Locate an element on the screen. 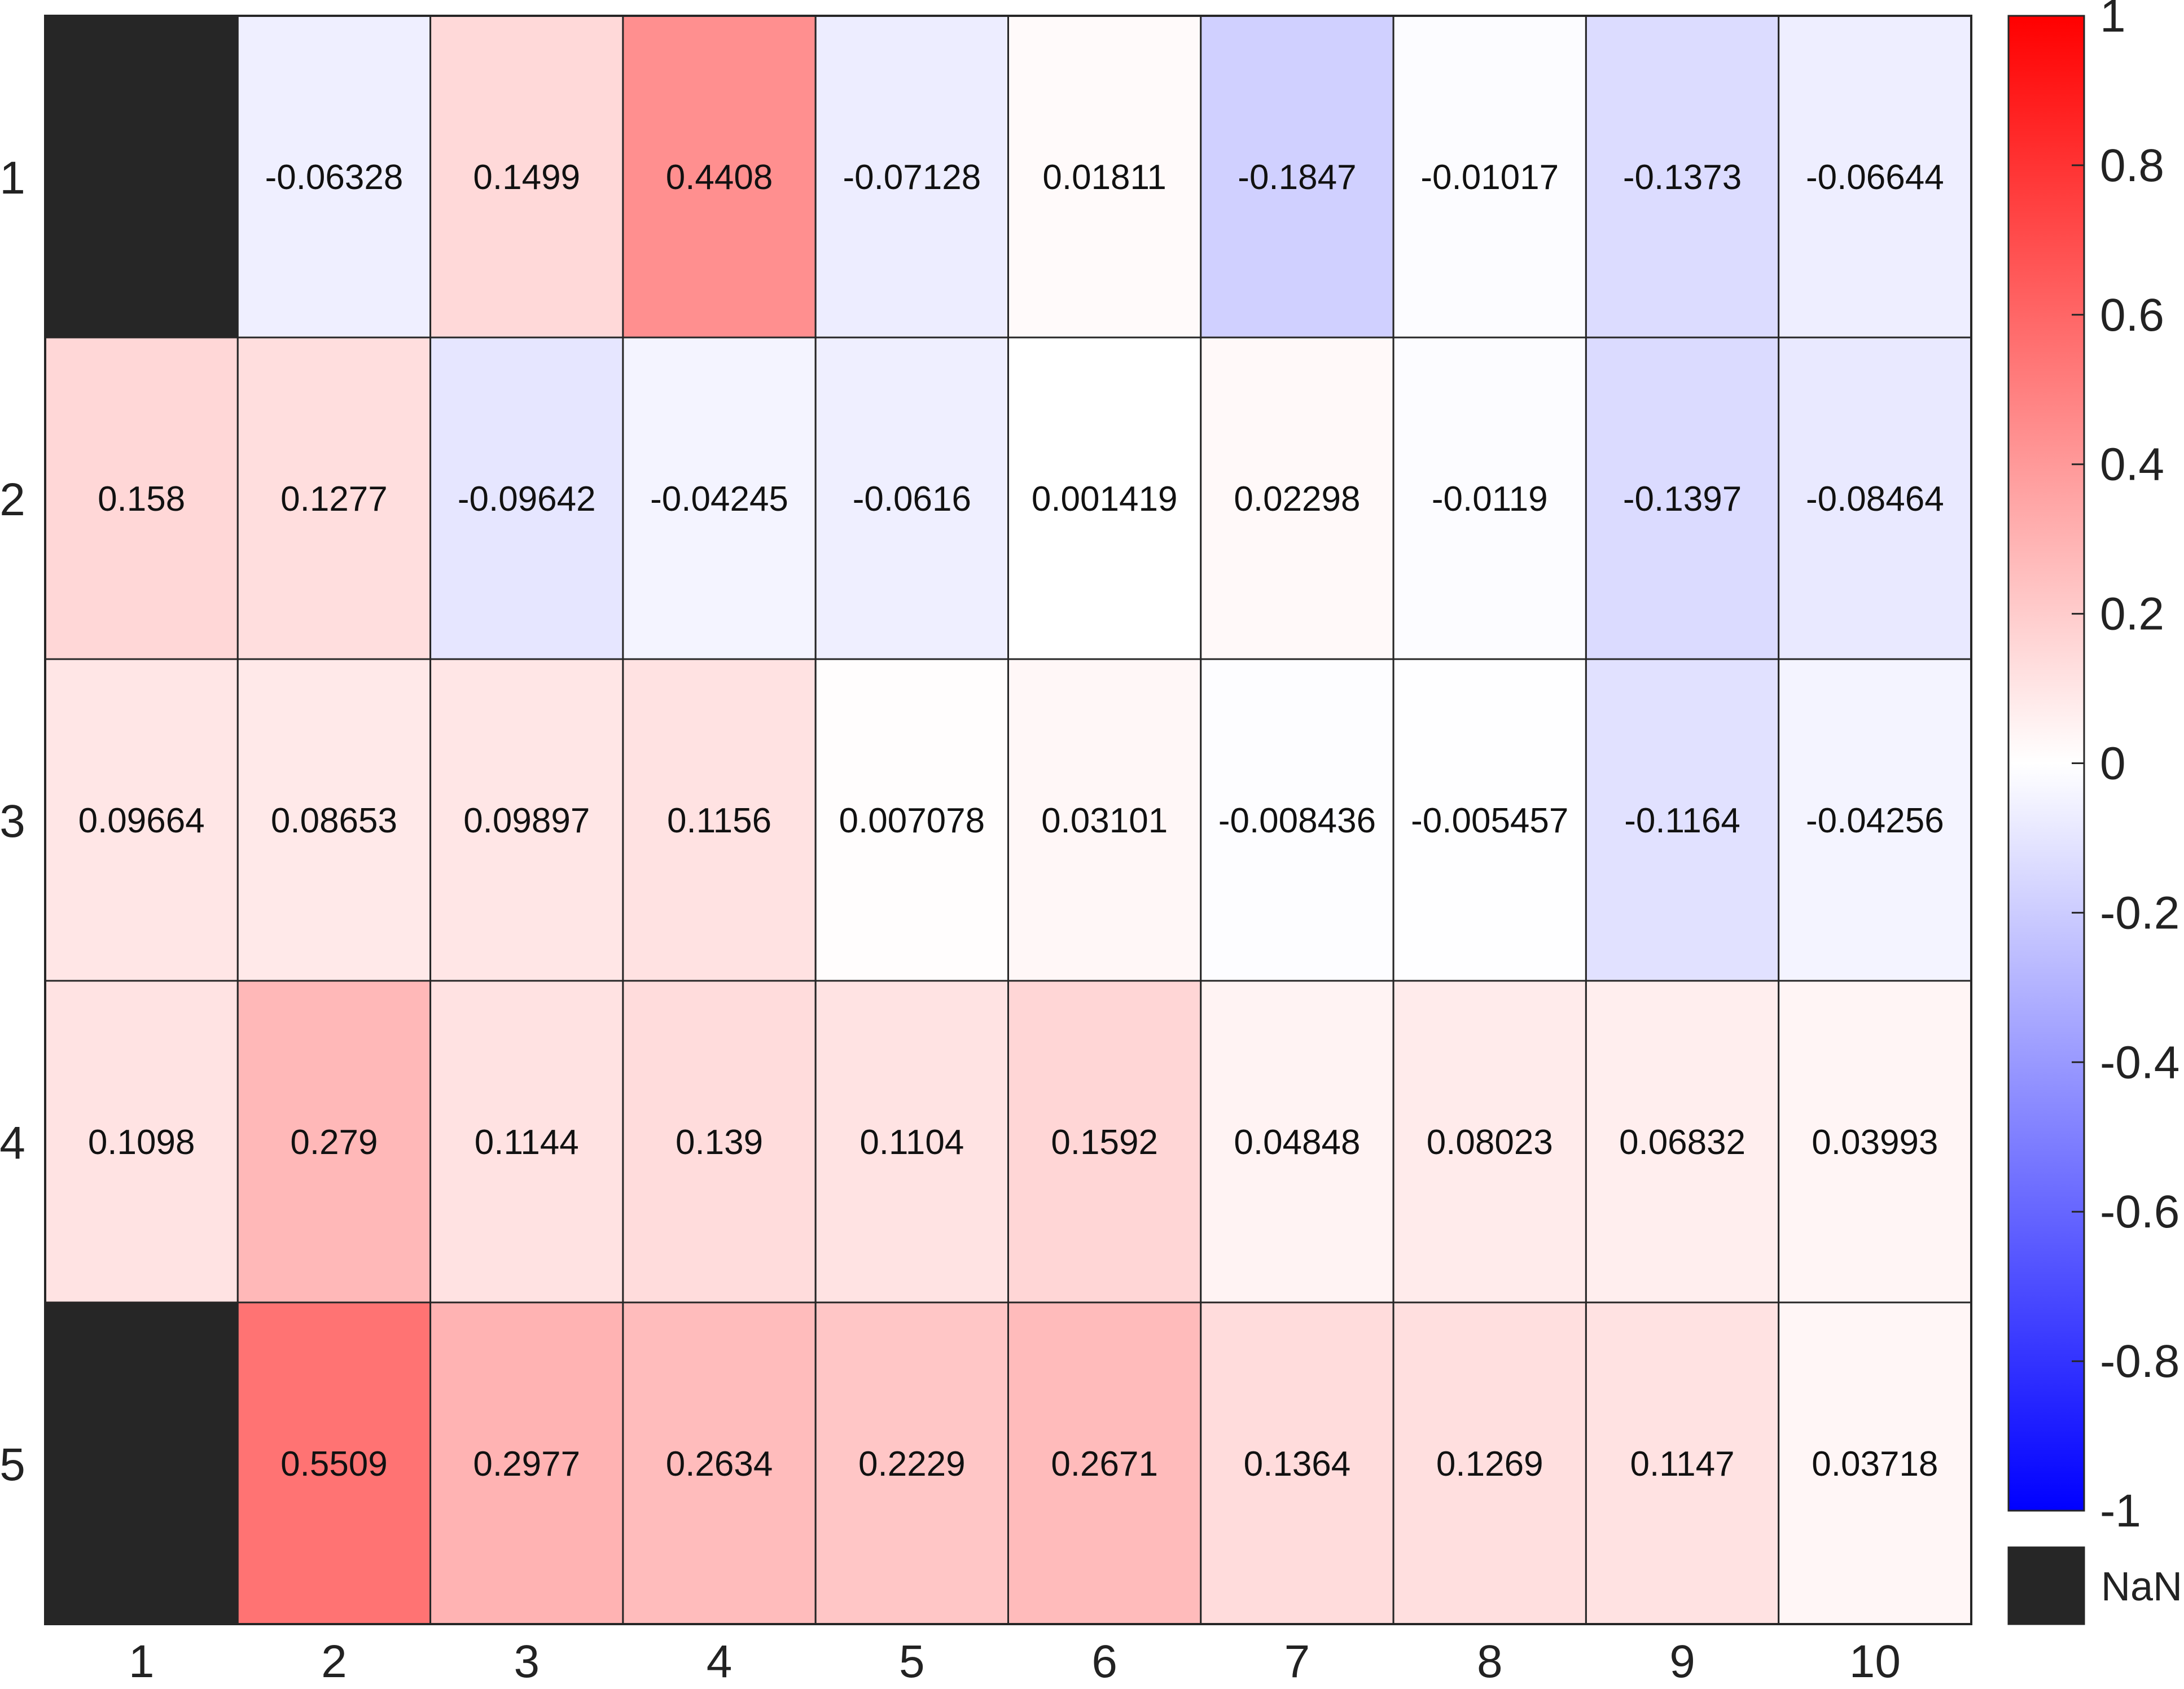  colorbar-tick-label: 0.8 is located at coordinates (2132, 165).